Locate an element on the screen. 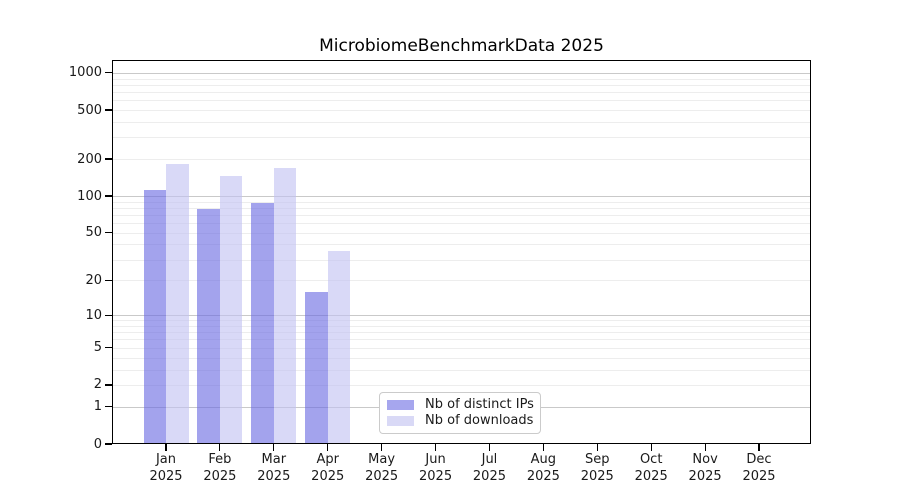 The image size is (900, 500). x-tick-label-month: Nov is located at coordinates (705, 459).